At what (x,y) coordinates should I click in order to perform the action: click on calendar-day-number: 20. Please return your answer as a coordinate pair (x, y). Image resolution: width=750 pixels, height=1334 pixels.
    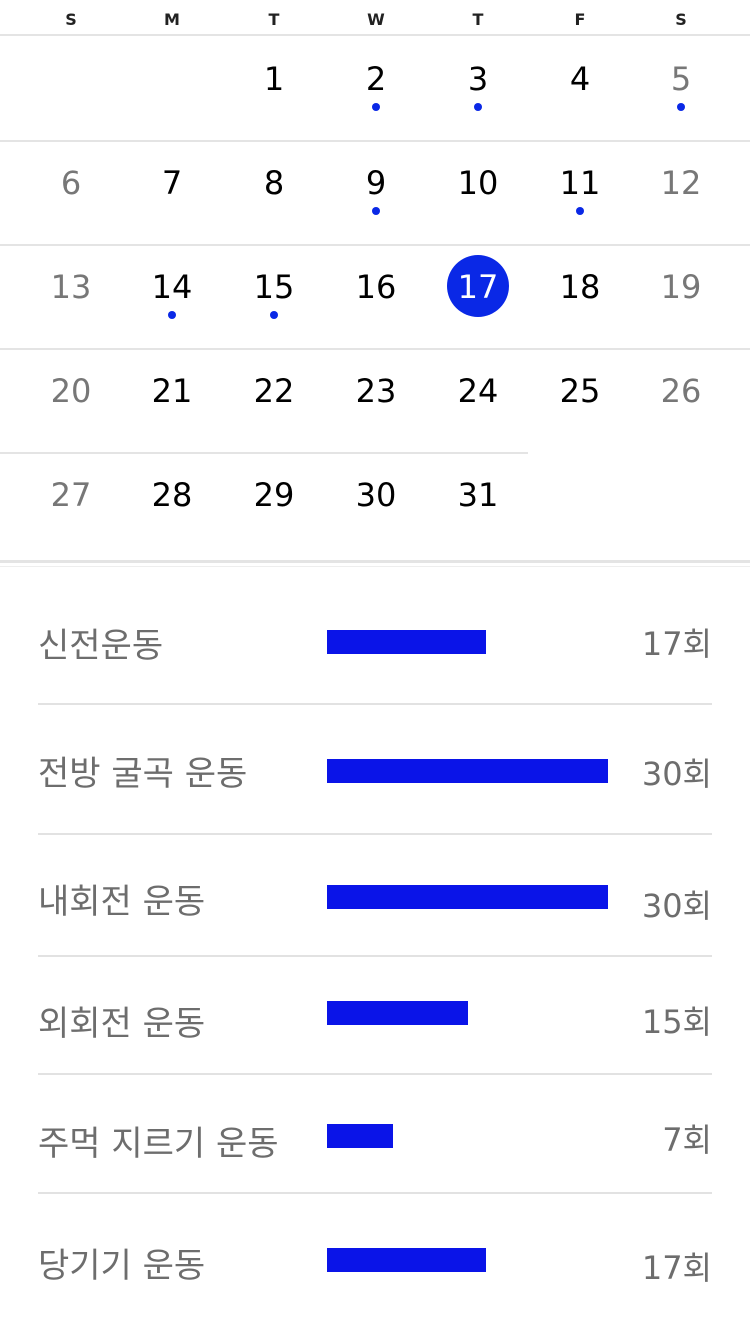
    Looking at the image, I should click on (71, 391).